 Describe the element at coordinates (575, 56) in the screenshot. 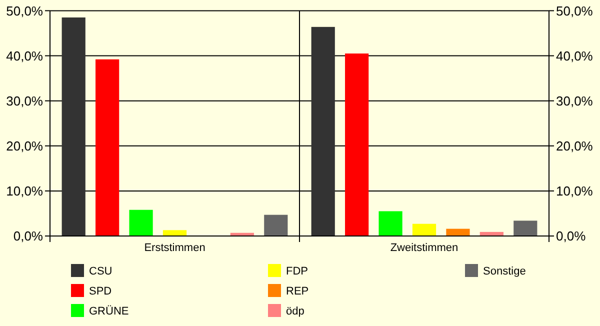

I see `y2-tick-label: 40,0%` at that location.